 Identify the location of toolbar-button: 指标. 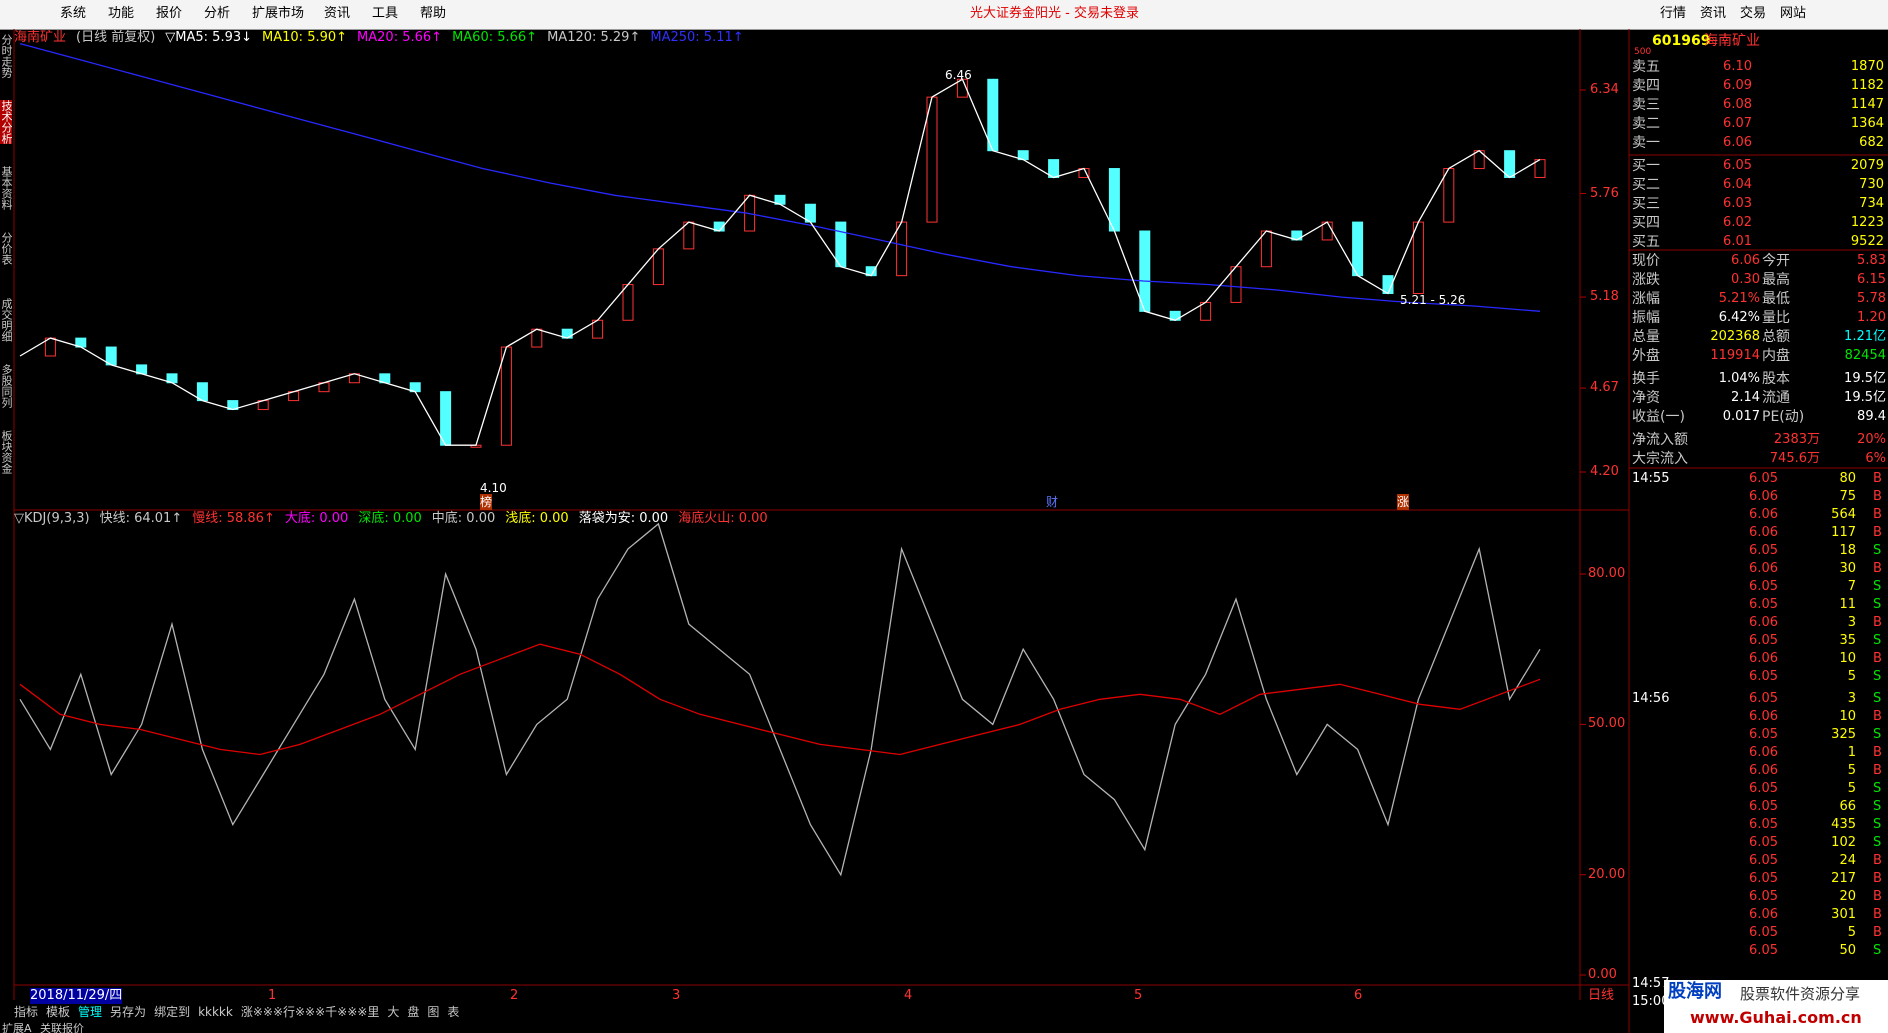
(26, 1012).